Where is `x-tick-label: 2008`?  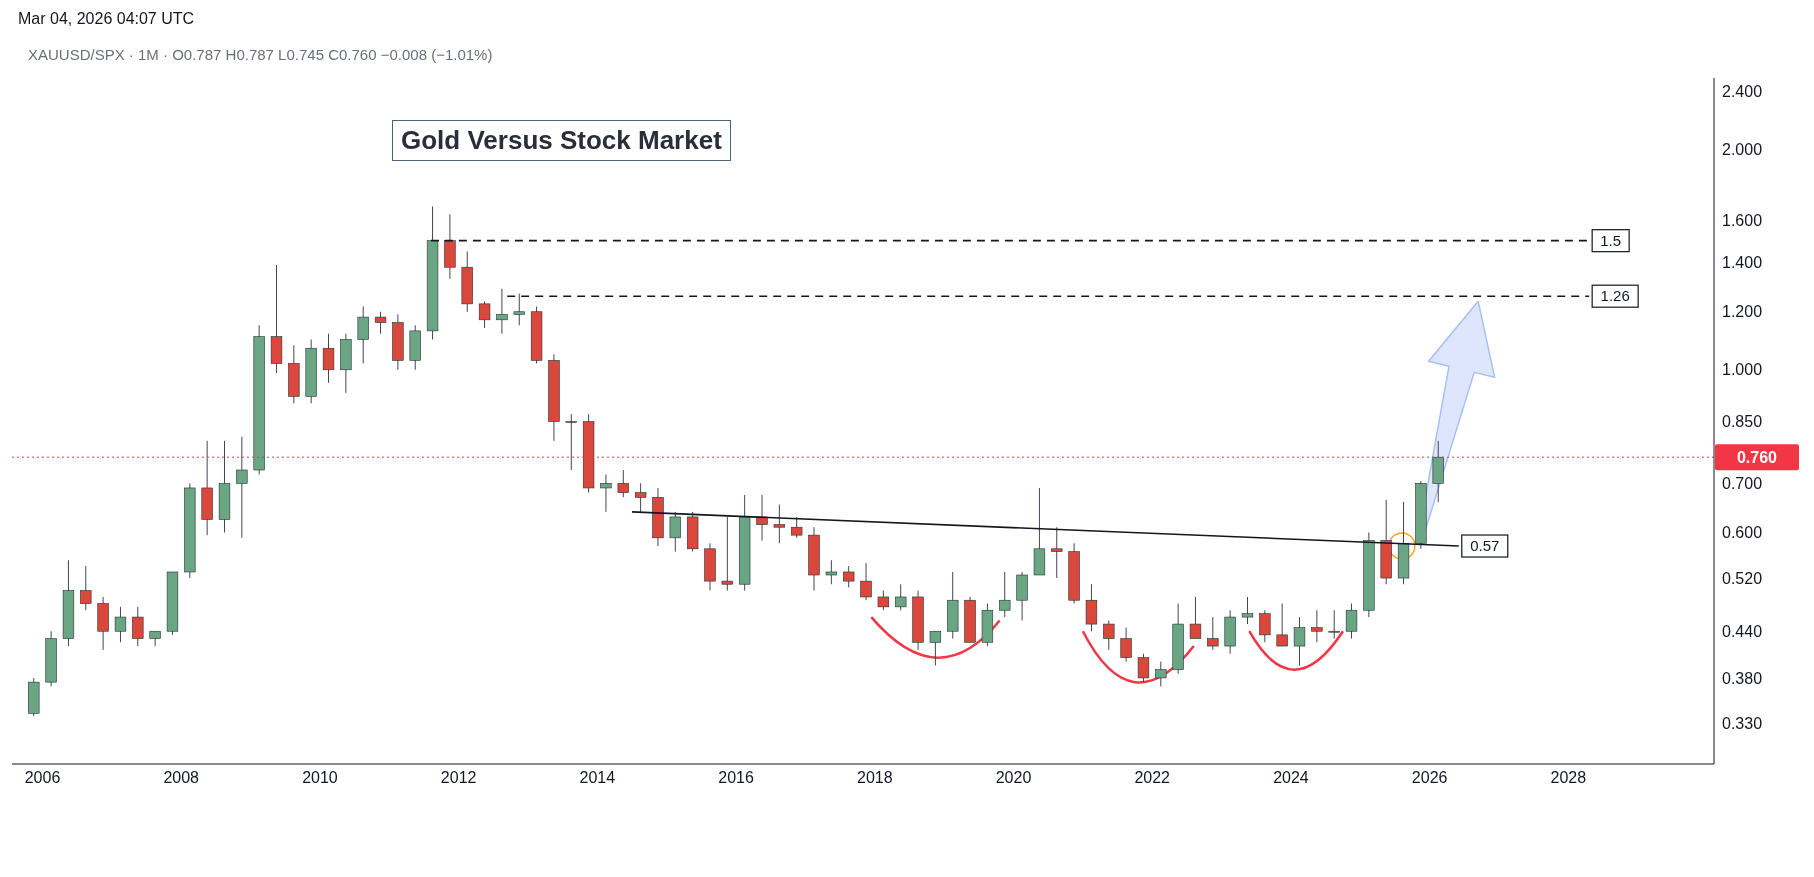
x-tick-label: 2008 is located at coordinates (181, 778).